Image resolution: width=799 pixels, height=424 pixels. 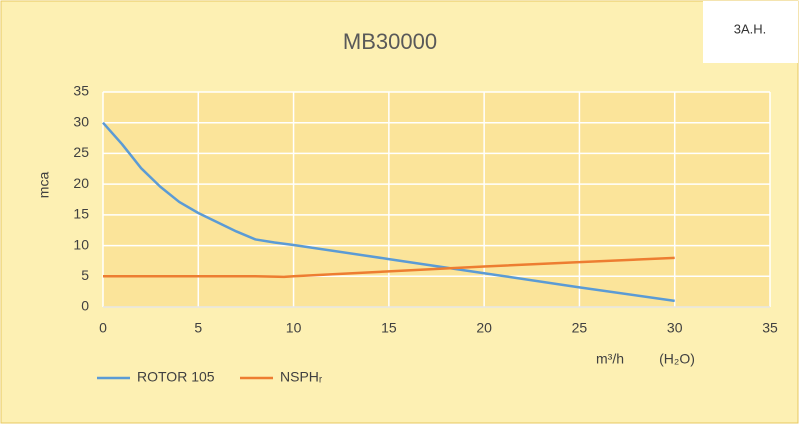 What do you see at coordinates (750, 28) in the screenshot?
I see `logo: 3A.H.` at bounding box center [750, 28].